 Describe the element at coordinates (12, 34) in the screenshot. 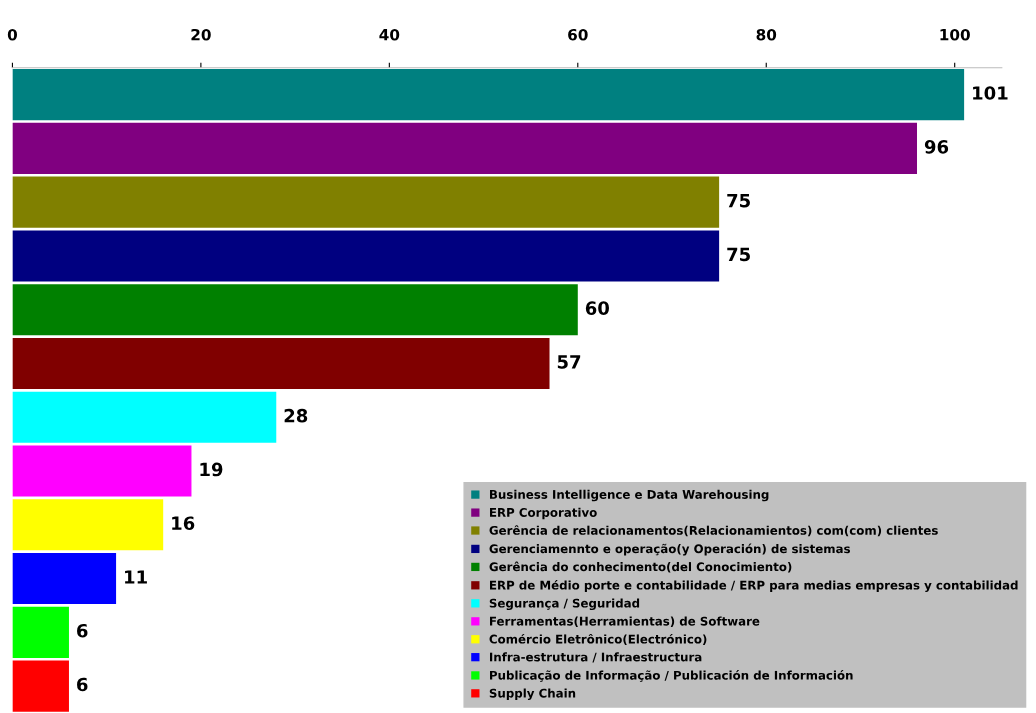

I see `x-tick-label: 0` at that location.